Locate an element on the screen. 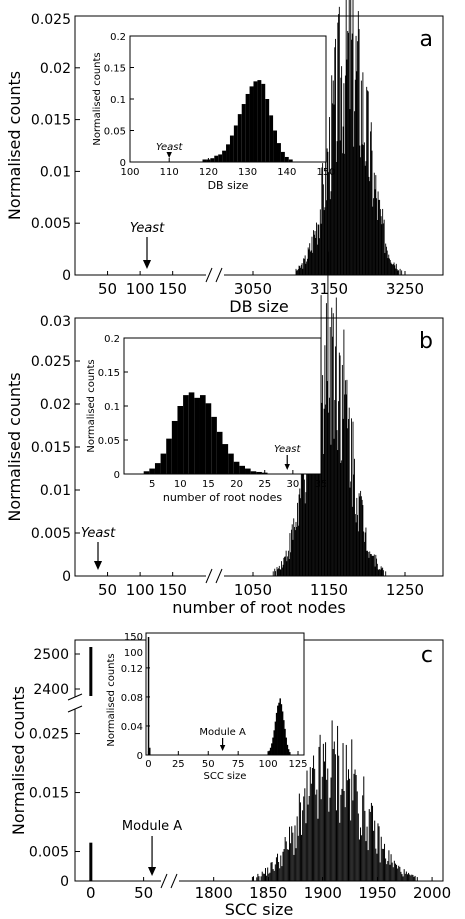 The image size is (465, 919). inset-x-tick-label: 140 is located at coordinates (286, 172).